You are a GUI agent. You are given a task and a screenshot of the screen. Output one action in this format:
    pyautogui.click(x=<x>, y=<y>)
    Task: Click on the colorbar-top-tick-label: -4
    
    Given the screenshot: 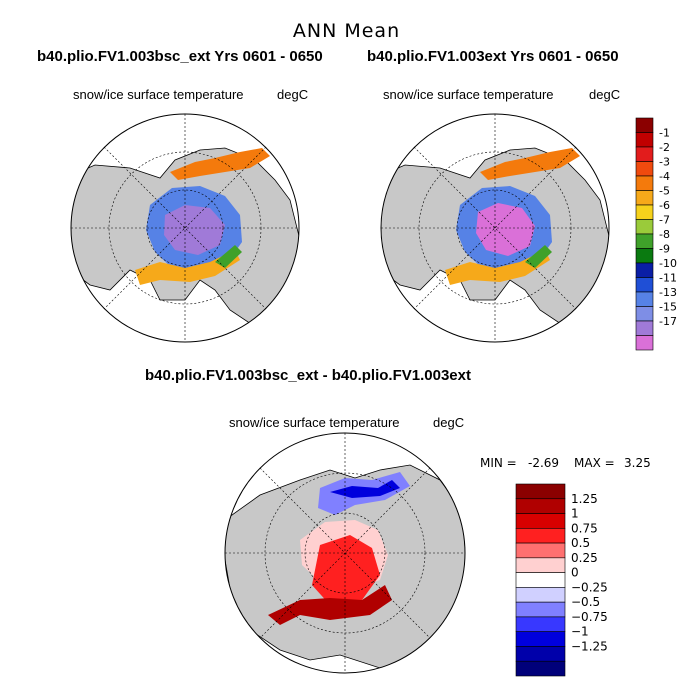 What is the action you would take?
    pyautogui.click(x=664, y=176)
    